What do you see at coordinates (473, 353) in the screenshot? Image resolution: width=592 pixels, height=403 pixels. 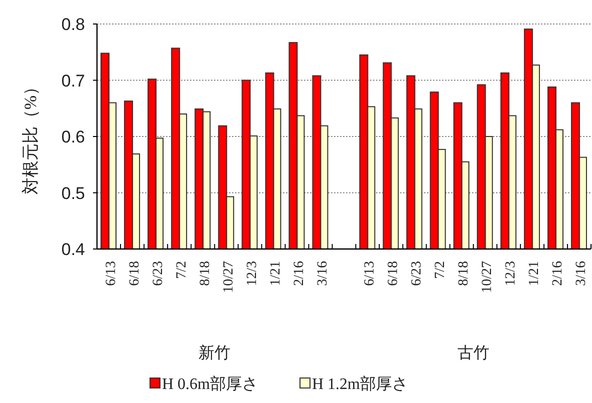 I see `text: 古竹` at bounding box center [473, 353].